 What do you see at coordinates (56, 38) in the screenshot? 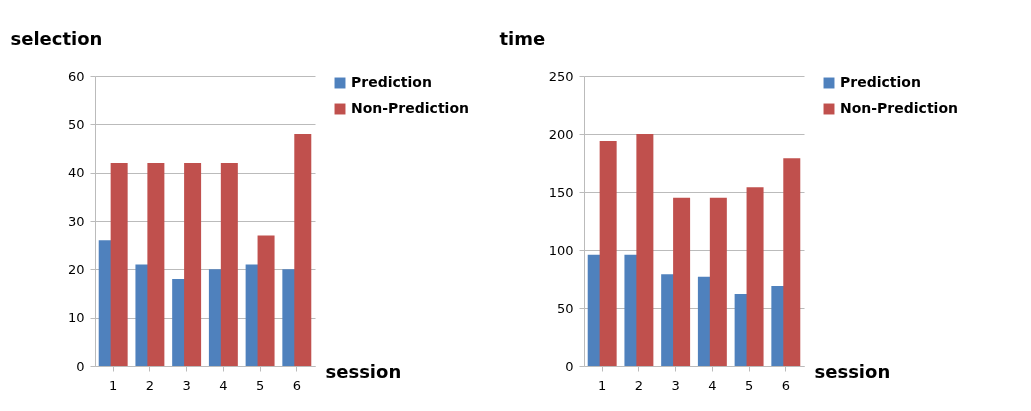
I see `y-axis-title: selection` at bounding box center [56, 38].